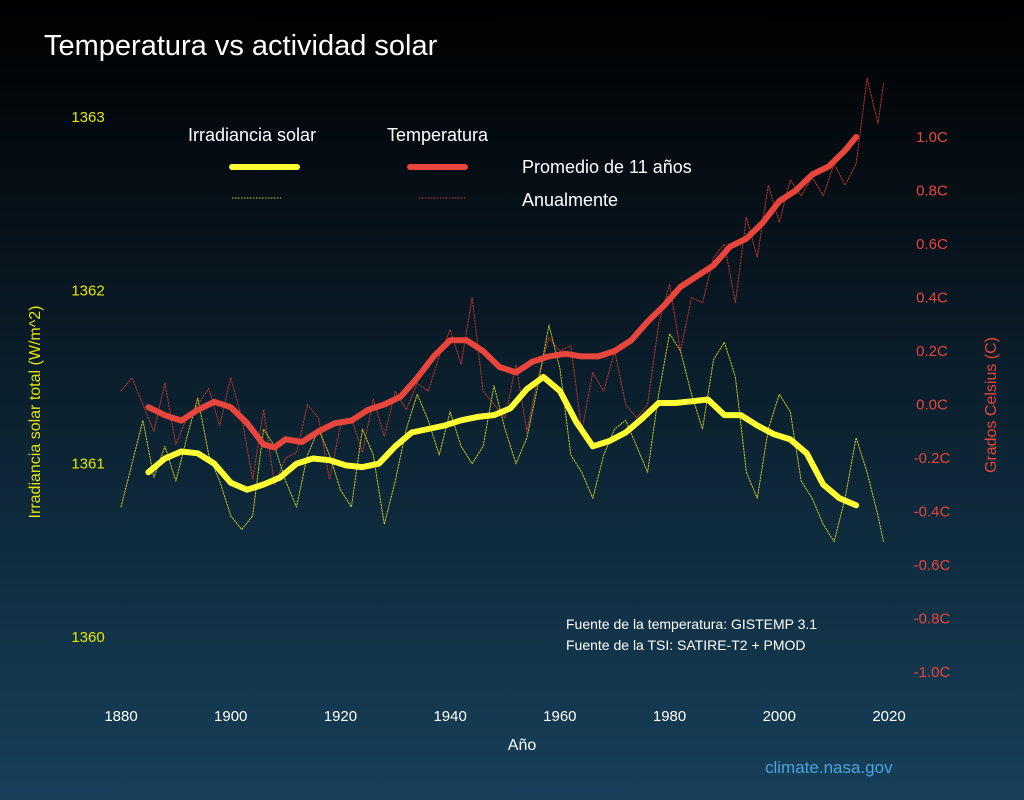  Describe the element at coordinates (932, 512) in the screenshot. I see `right-tick-label-7: -0.4C` at that location.